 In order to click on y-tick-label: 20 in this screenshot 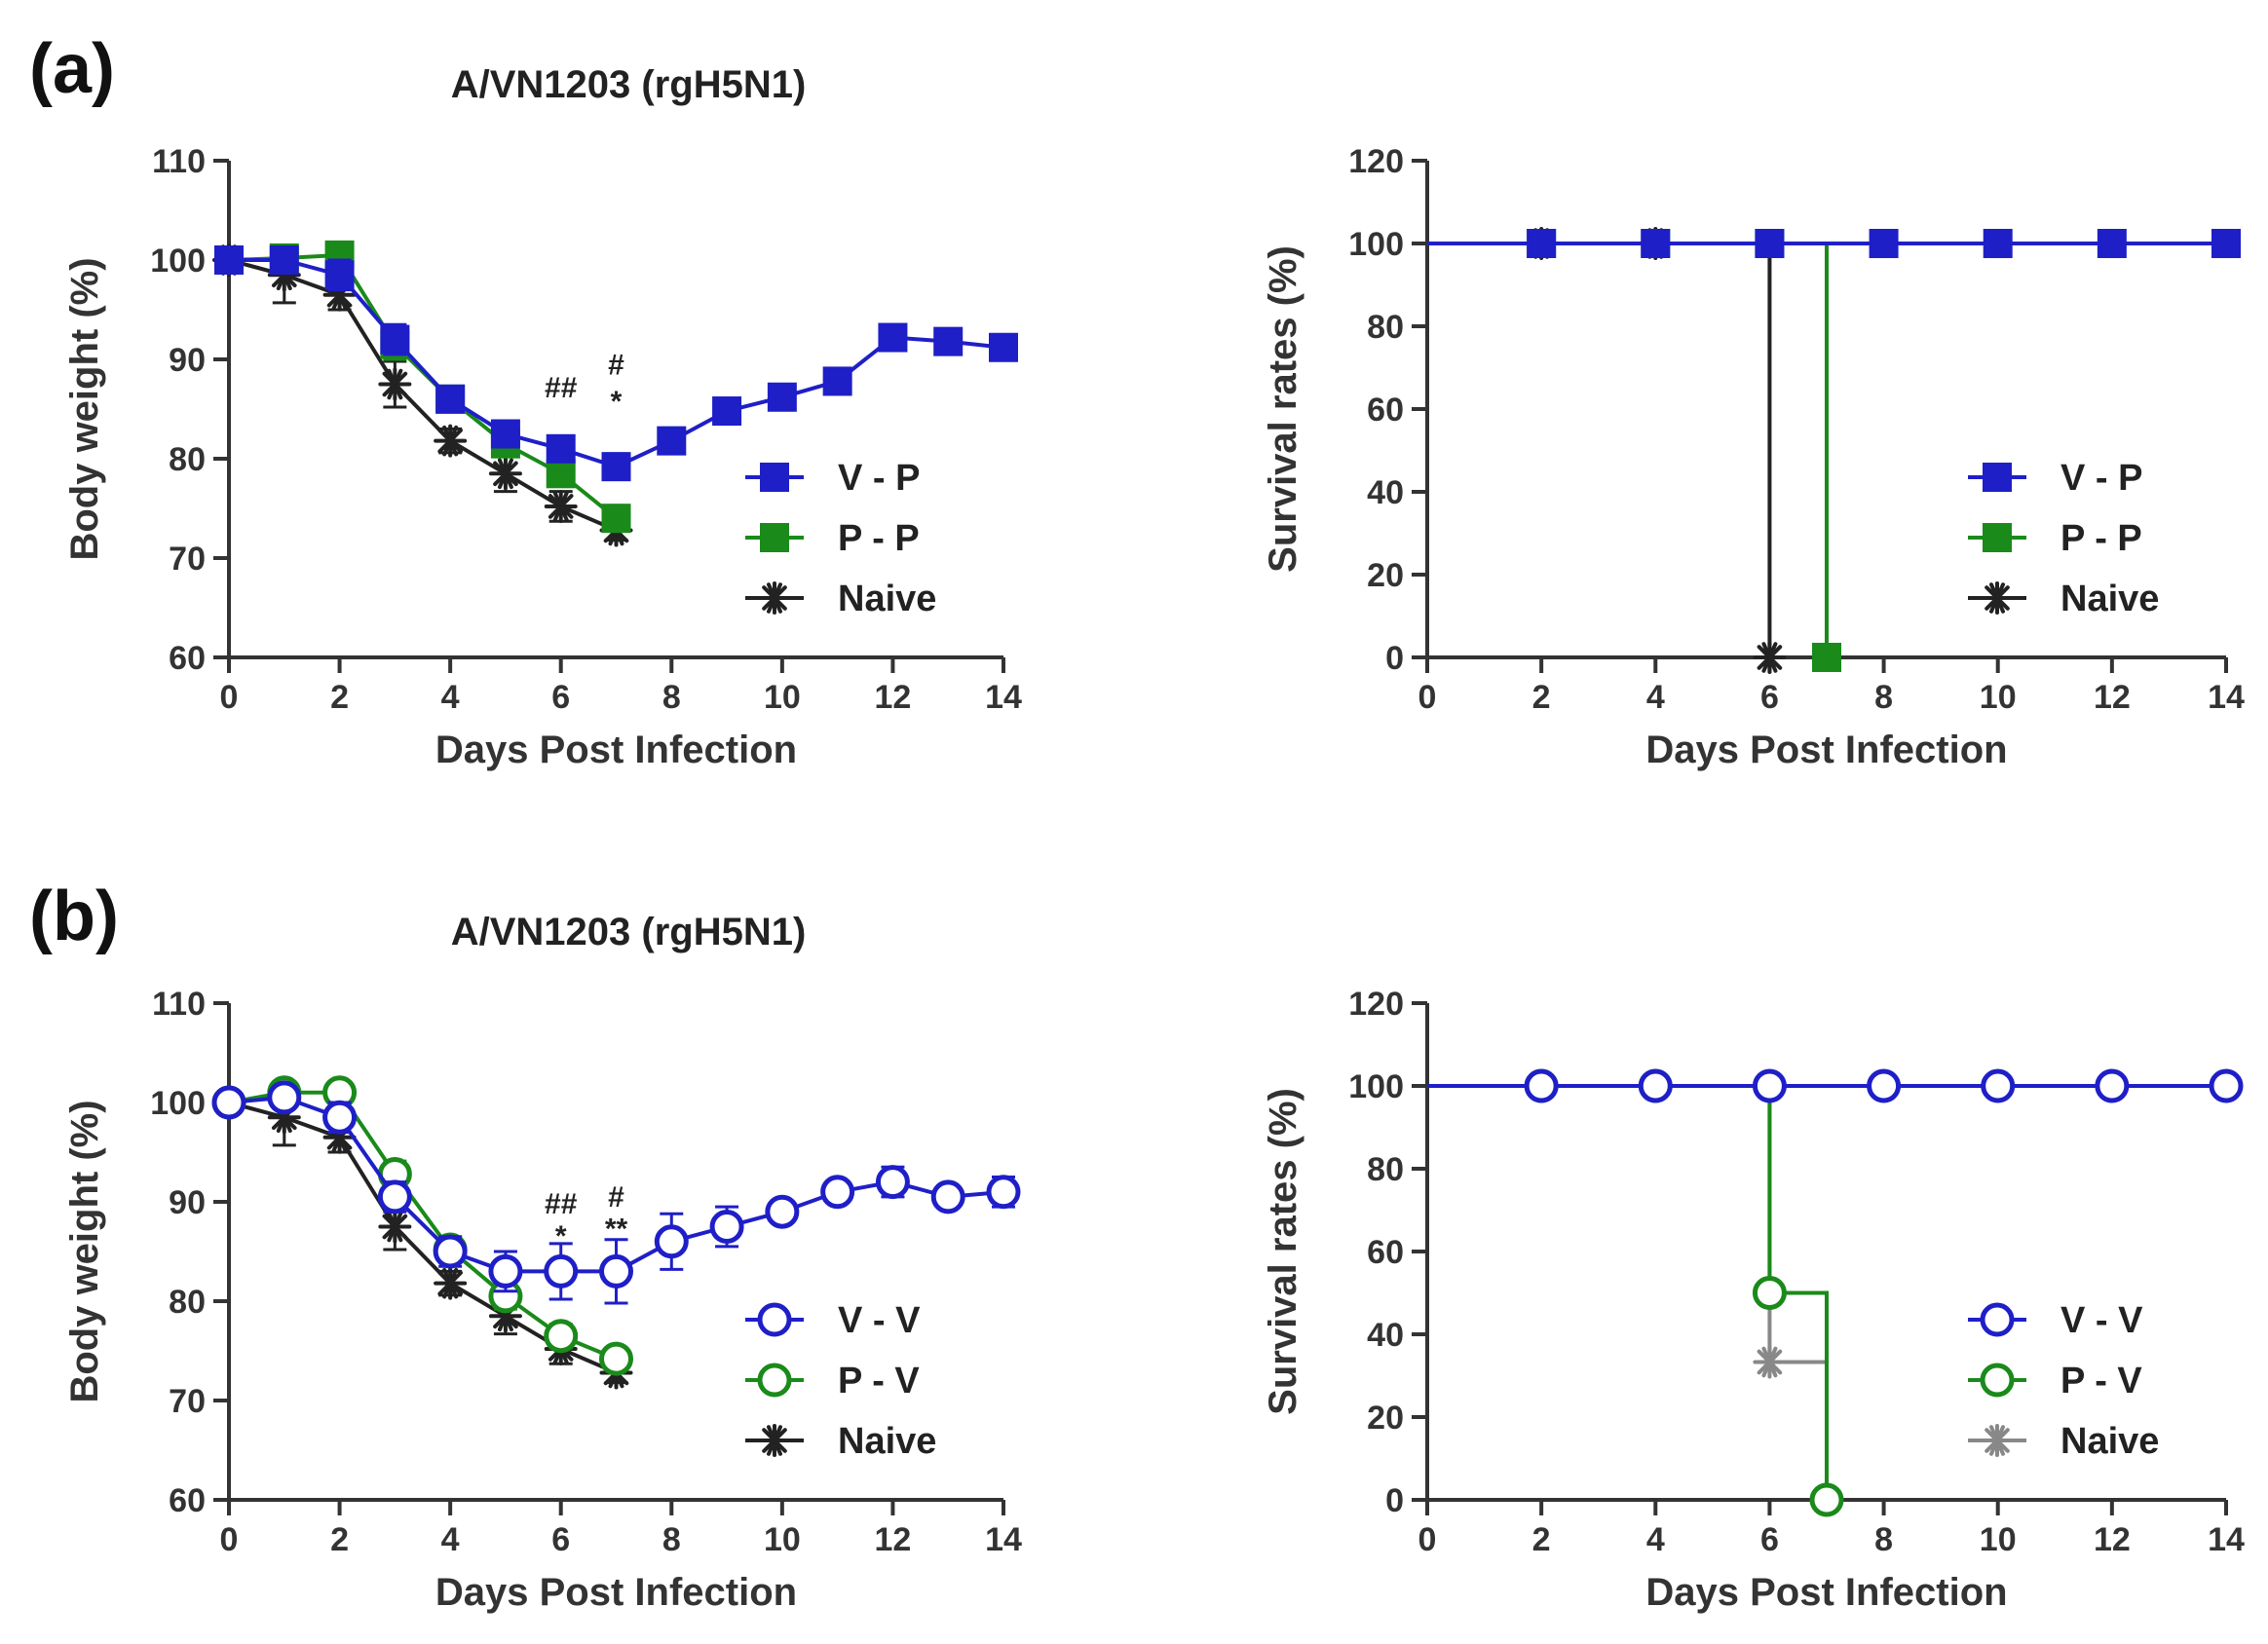, I will do `click(1385, 1418)`.